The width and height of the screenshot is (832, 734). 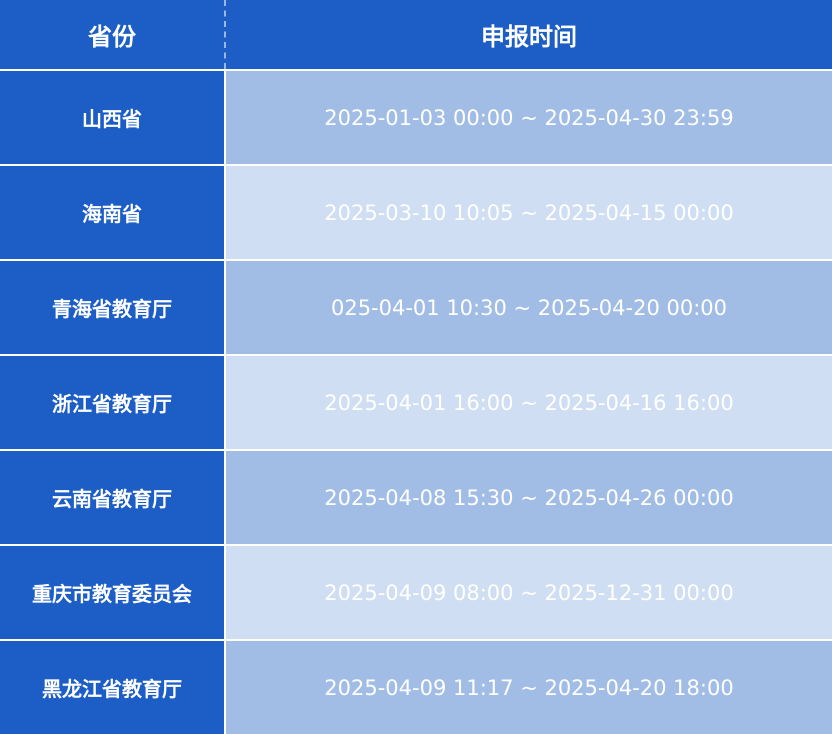 I want to click on time-cell: 2025-01-03 00:00 ~ 2025-04-30 23:59, so click(x=529, y=117).